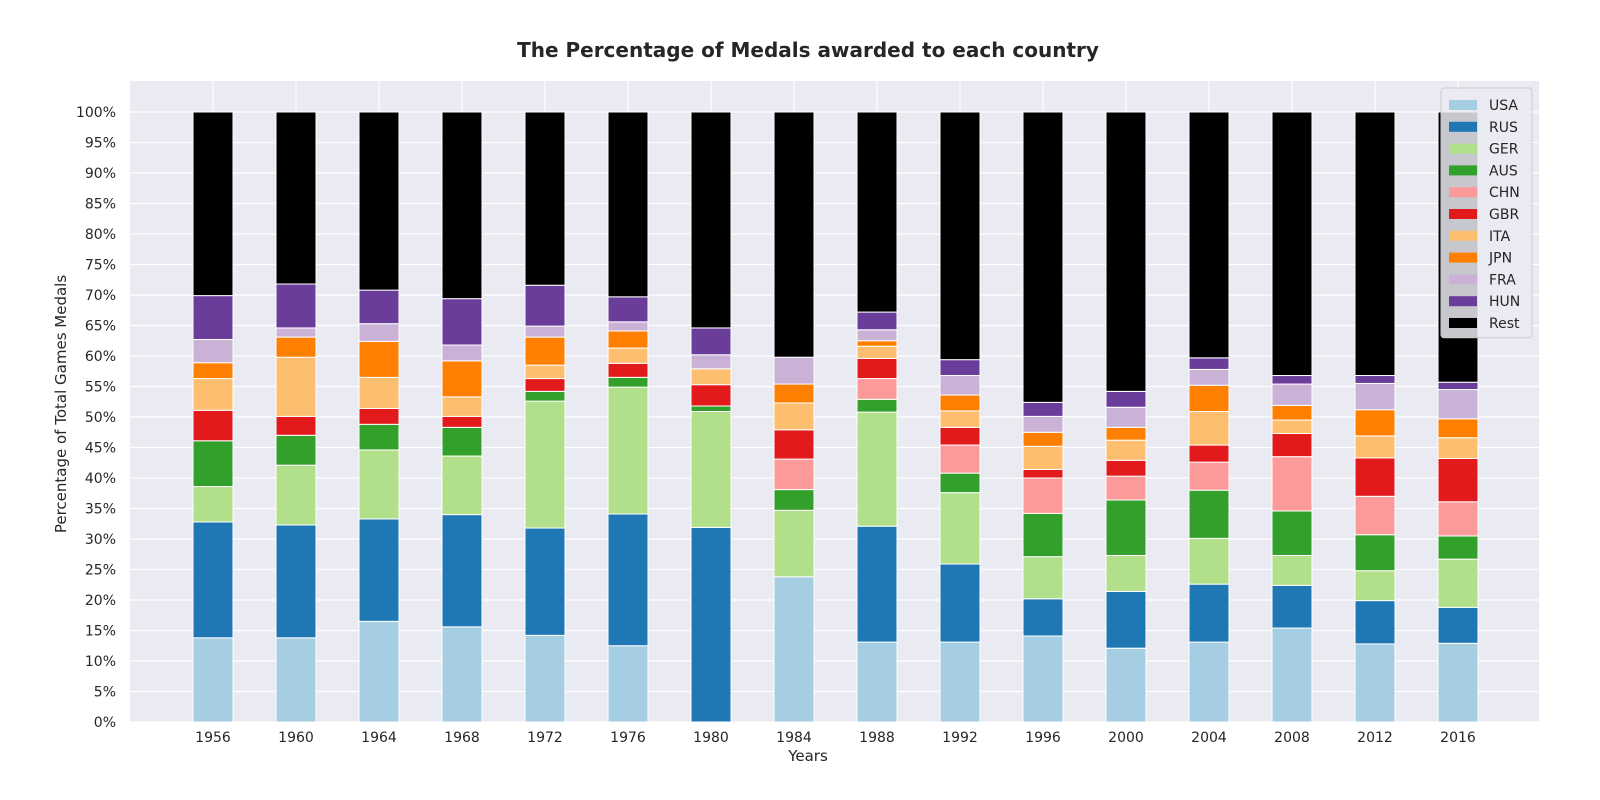 Image resolution: width=1600 pixels, height=800 pixels. Describe the element at coordinates (96, 113) in the screenshot. I see `y-tick-label: 100%` at that location.